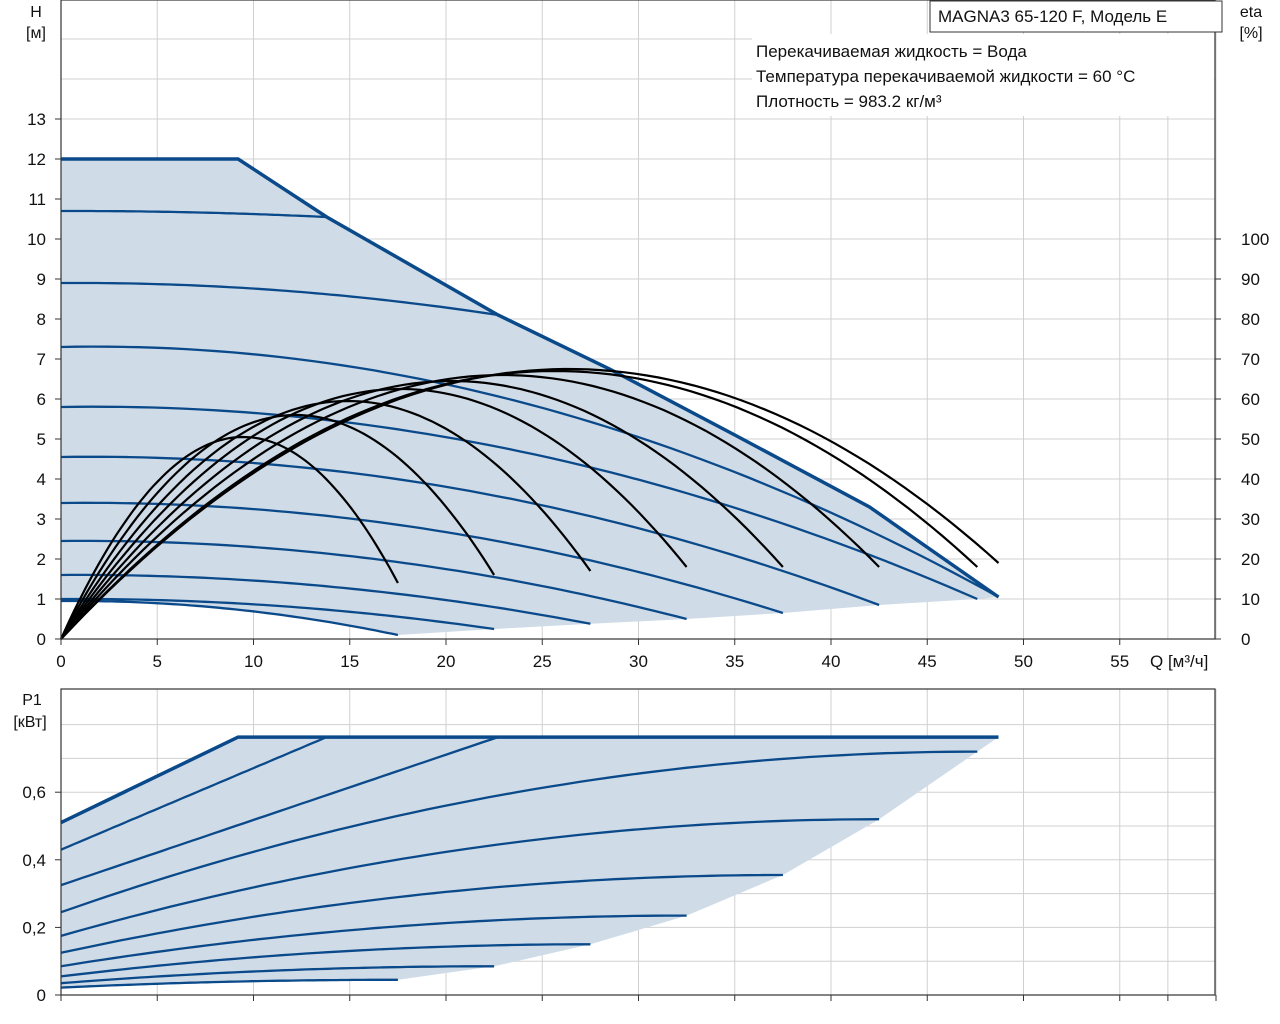 The height and width of the screenshot is (1024, 1280). Describe the element at coordinates (1250, 399) in the screenshot. I see `eta-tick-label: 60` at that location.